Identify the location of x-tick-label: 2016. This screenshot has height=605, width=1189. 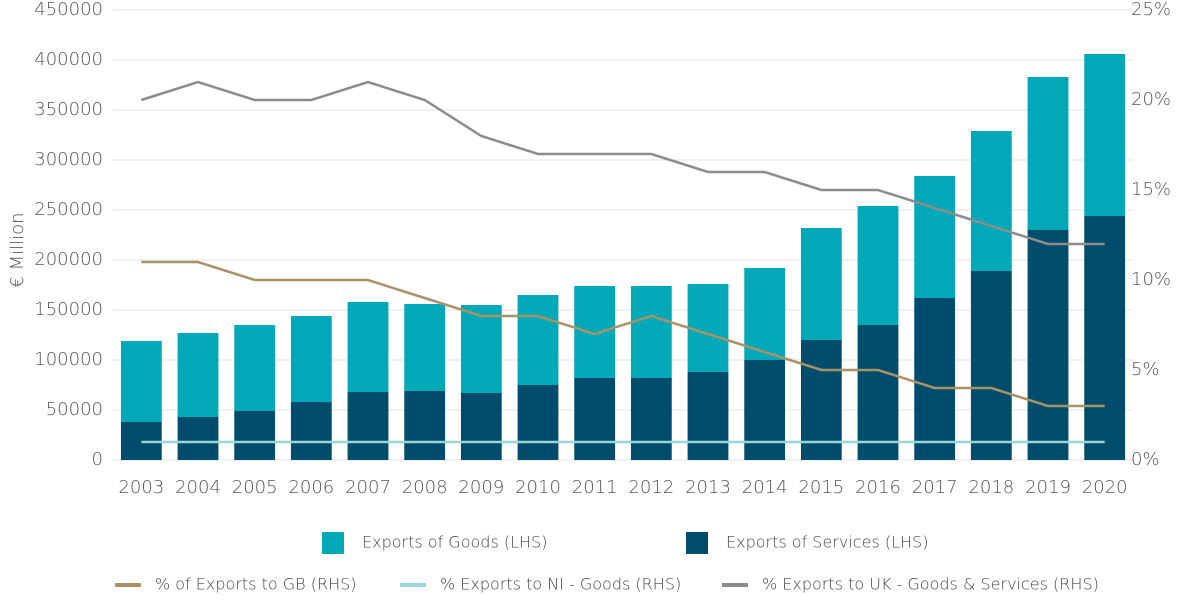
(878, 487).